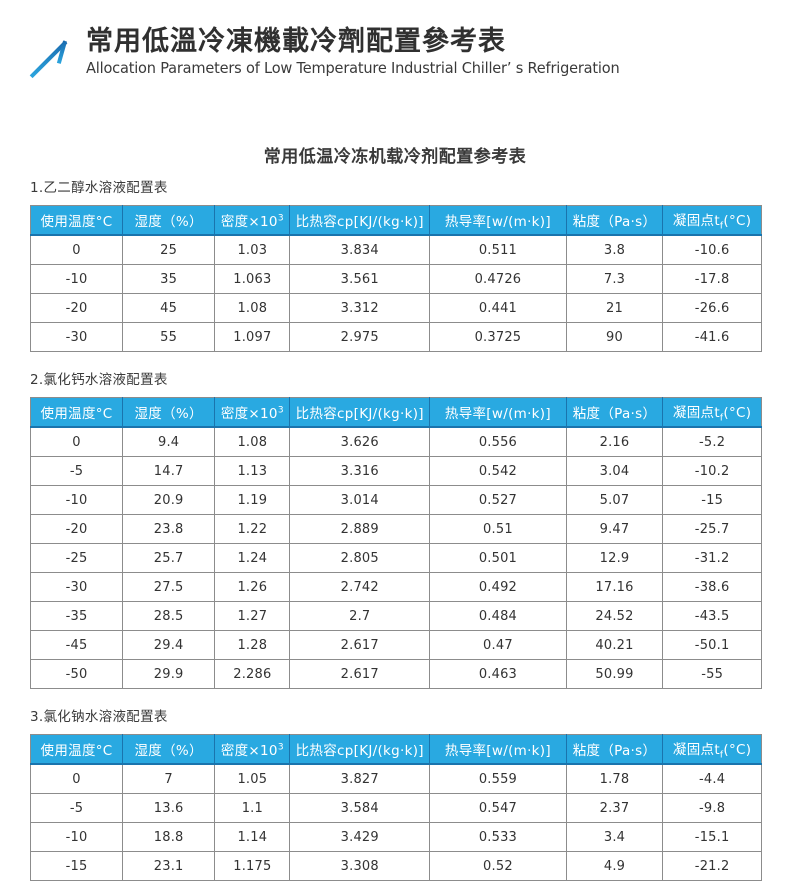 The image size is (790, 888). Describe the element at coordinates (77, 412) in the screenshot. I see `column-header: 使用温度°C` at that location.